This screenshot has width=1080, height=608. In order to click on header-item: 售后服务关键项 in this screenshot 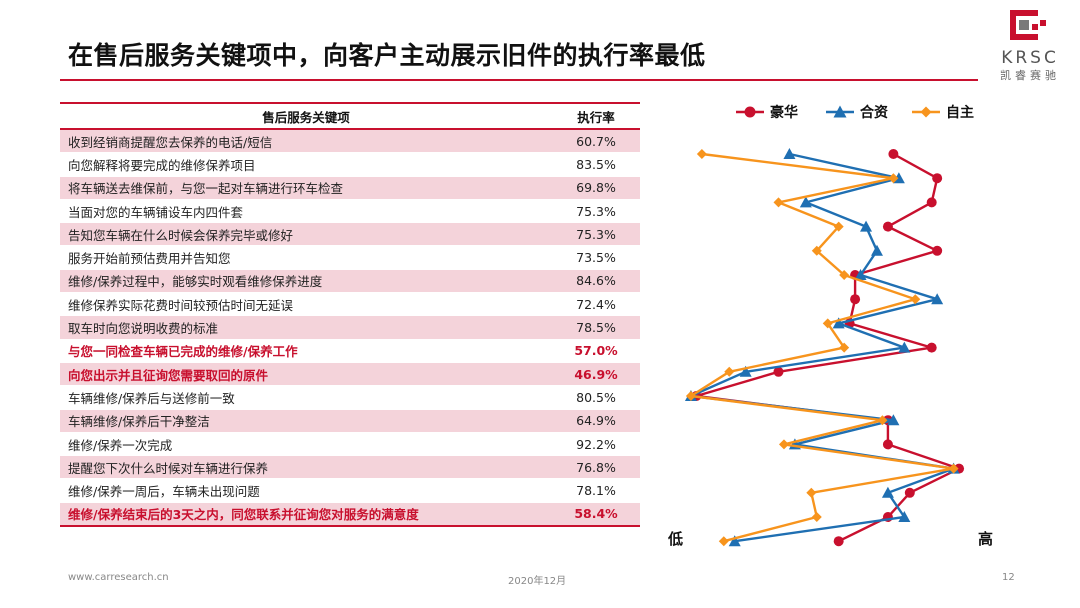, I will do `click(306, 116)`.